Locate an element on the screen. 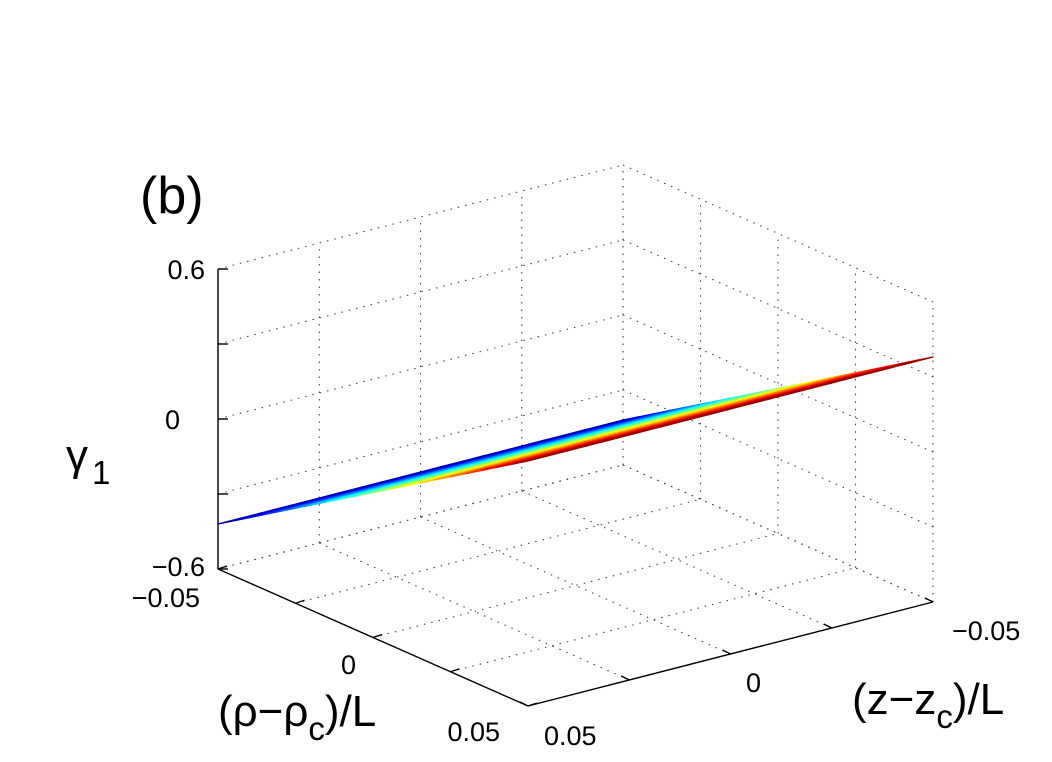 This screenshot has height=762, width=1052. zpos-tick-label-left: 0.05 is located at coordinates (570, 736).